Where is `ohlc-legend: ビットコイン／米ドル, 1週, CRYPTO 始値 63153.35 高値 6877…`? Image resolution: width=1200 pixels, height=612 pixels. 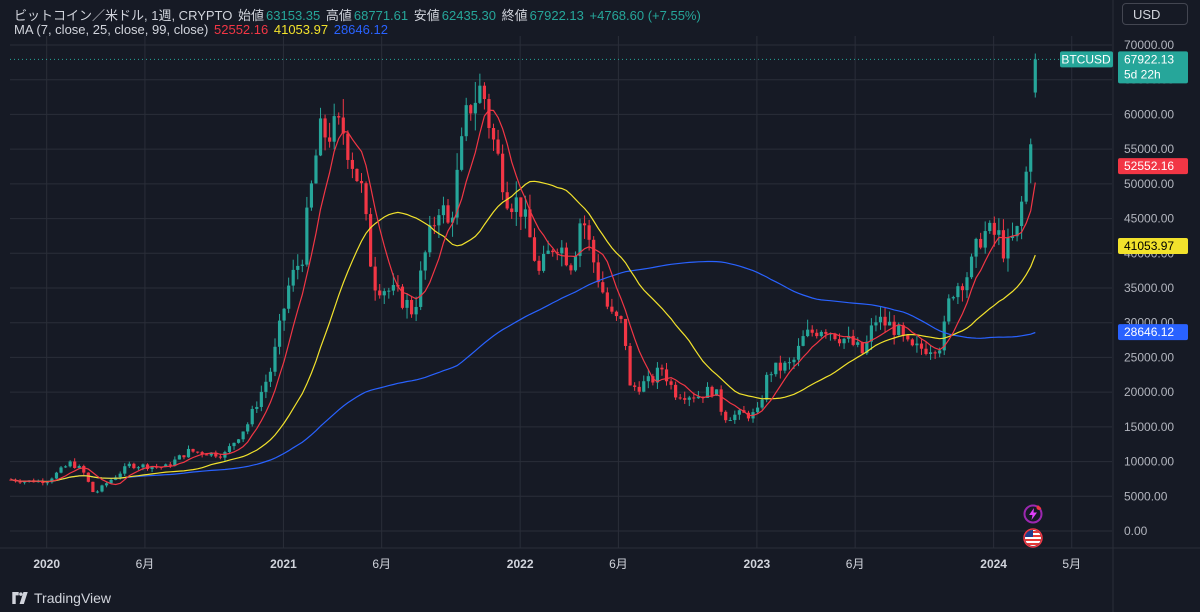 ohlc-legend: ビットコイン／米ドル, 1週, CRYPTO 始値 63153.35 高値 6877… is located at coordinates (358, 14).